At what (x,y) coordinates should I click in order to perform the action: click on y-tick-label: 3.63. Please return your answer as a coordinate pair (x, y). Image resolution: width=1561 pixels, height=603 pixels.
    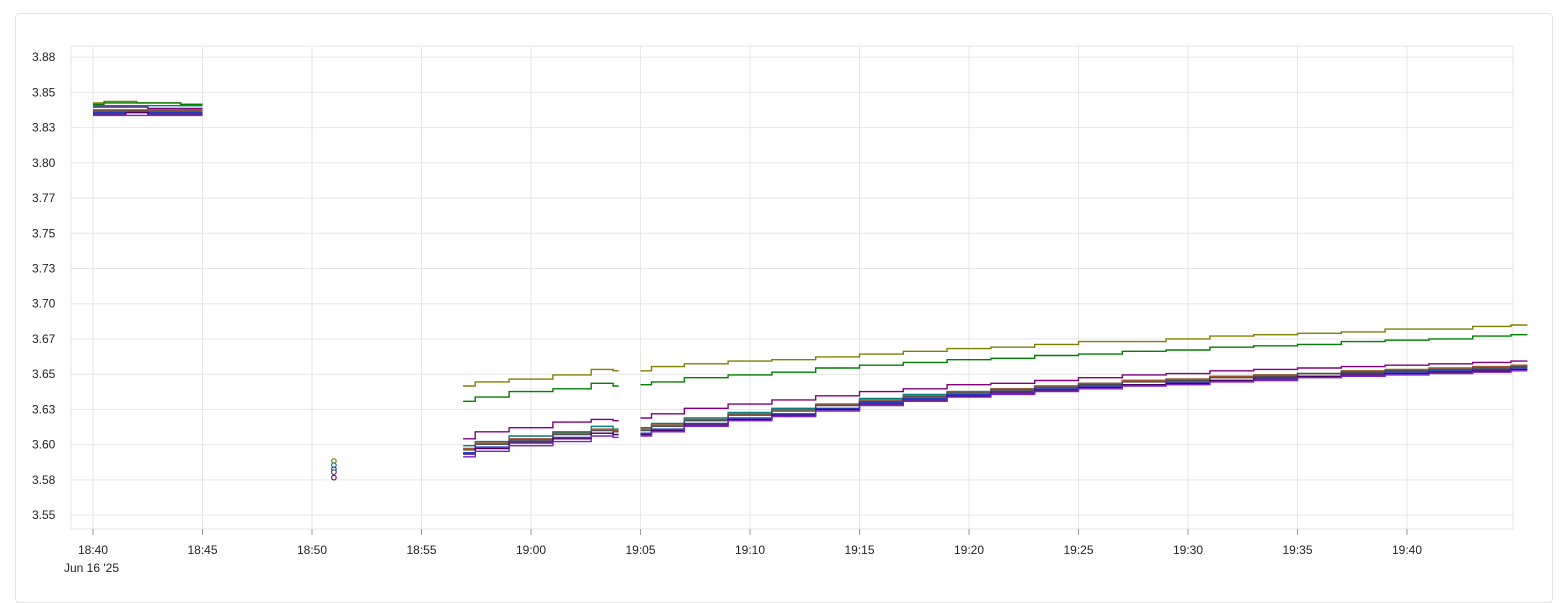
    Looking at the image, I should click on (44, 409).